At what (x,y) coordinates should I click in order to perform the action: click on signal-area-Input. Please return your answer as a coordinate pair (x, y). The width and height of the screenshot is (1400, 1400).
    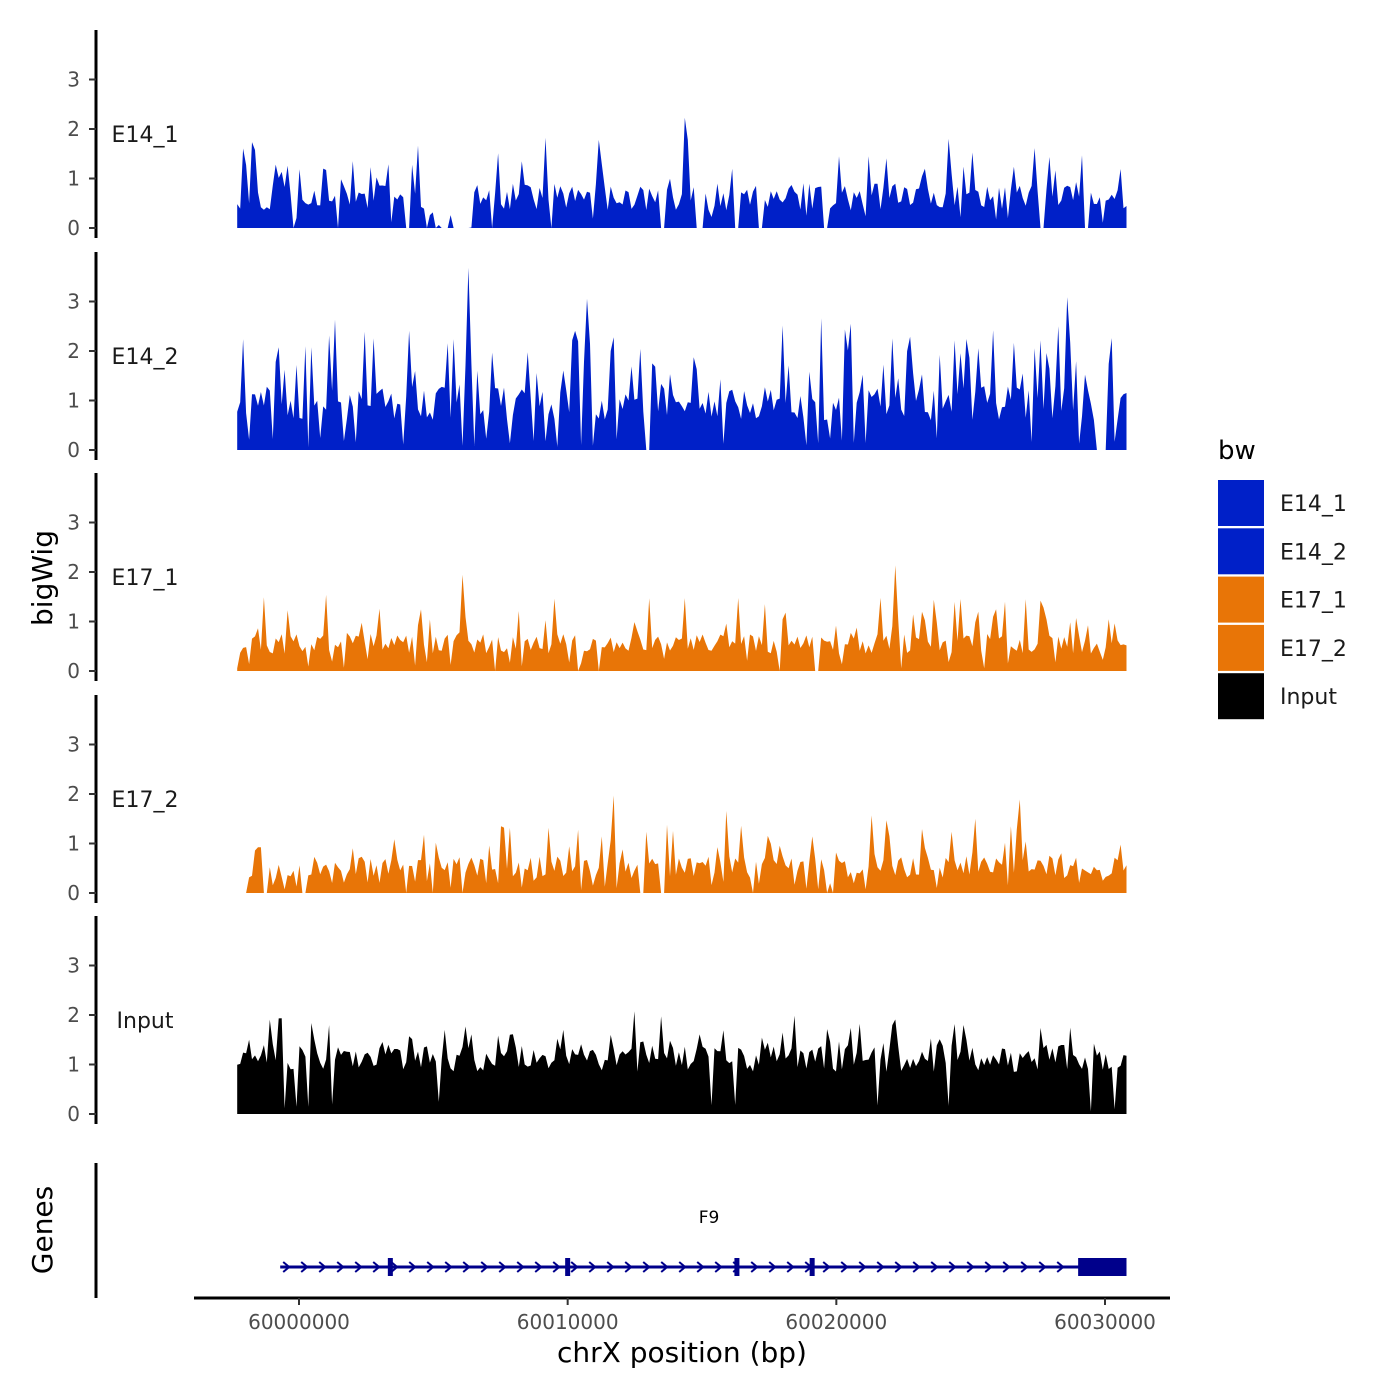
    Looking at the image, I should click on (682, 1062).